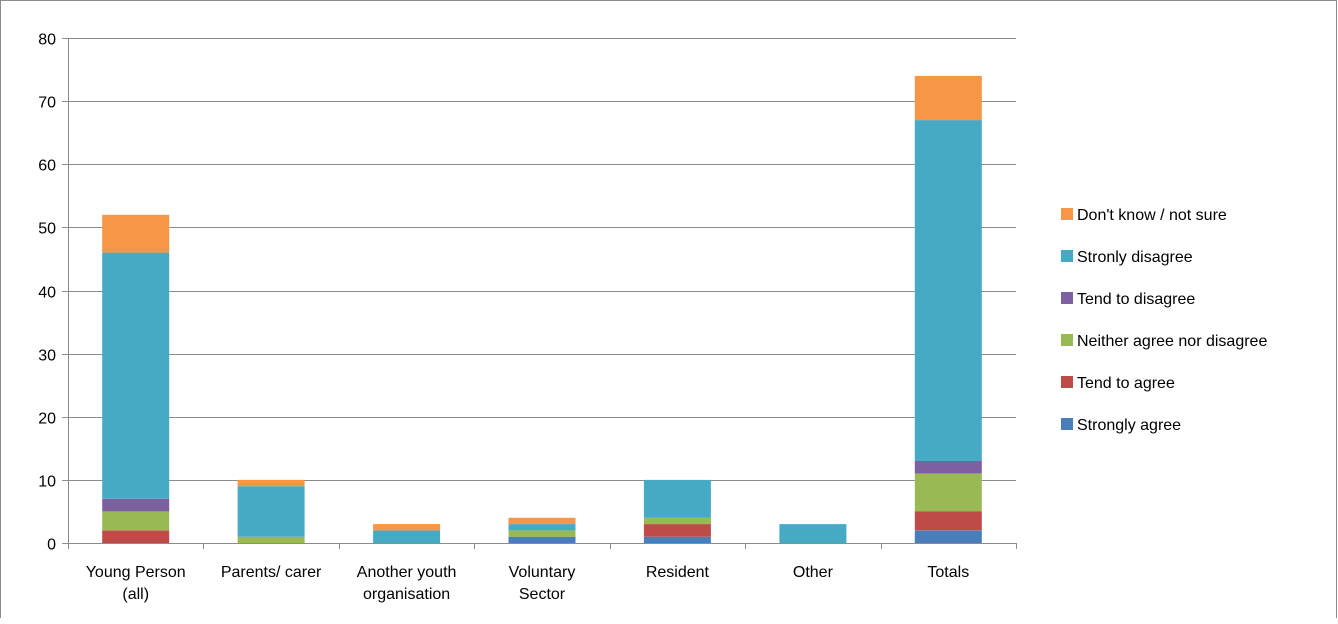  What do you see at coordinates (407, 572) in the screenshot?
I see `x-tick-label: Another youth` at bounding box center [407, 572].